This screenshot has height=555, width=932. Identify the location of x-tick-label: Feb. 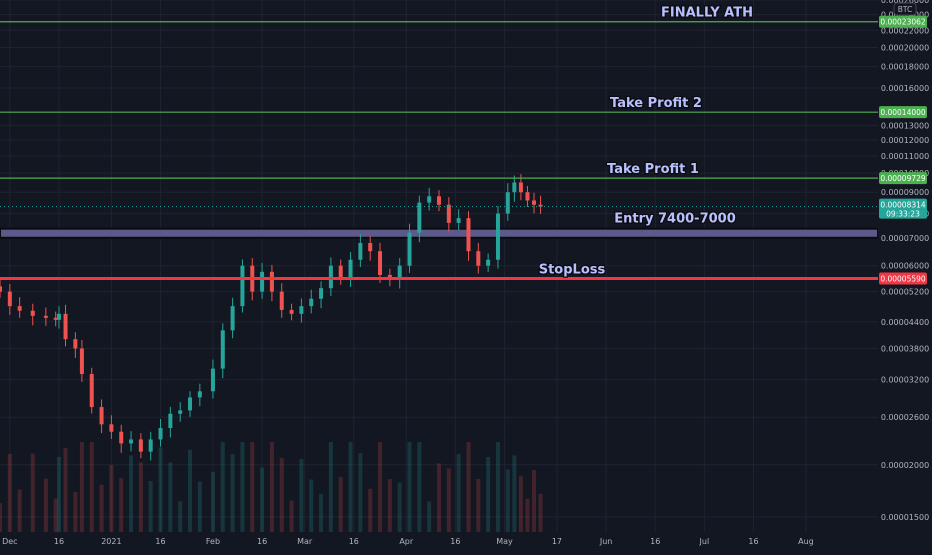
(213, 541).